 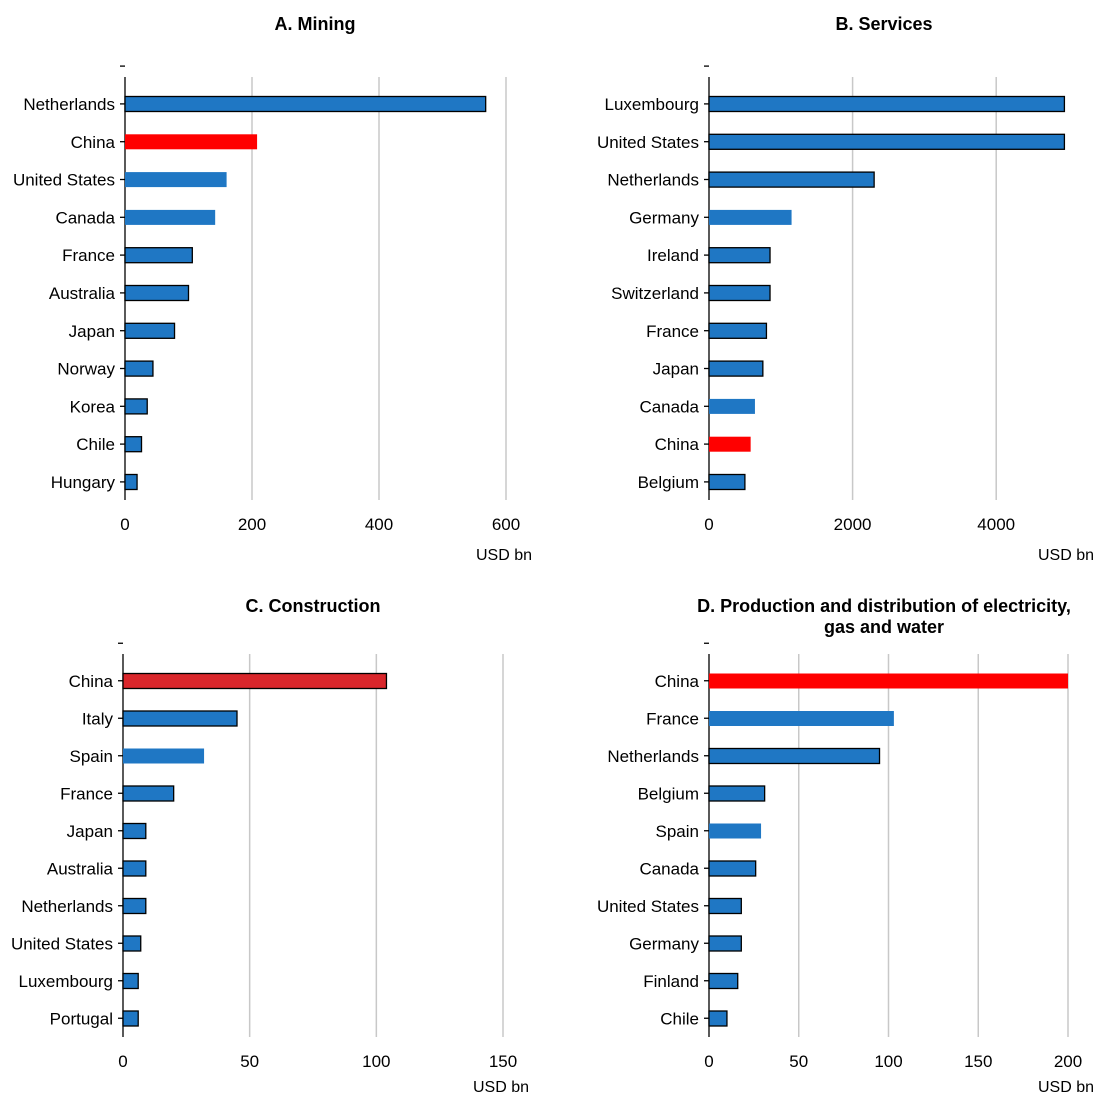 I want to click on bar-switzerland, so click(x=739, y=293).